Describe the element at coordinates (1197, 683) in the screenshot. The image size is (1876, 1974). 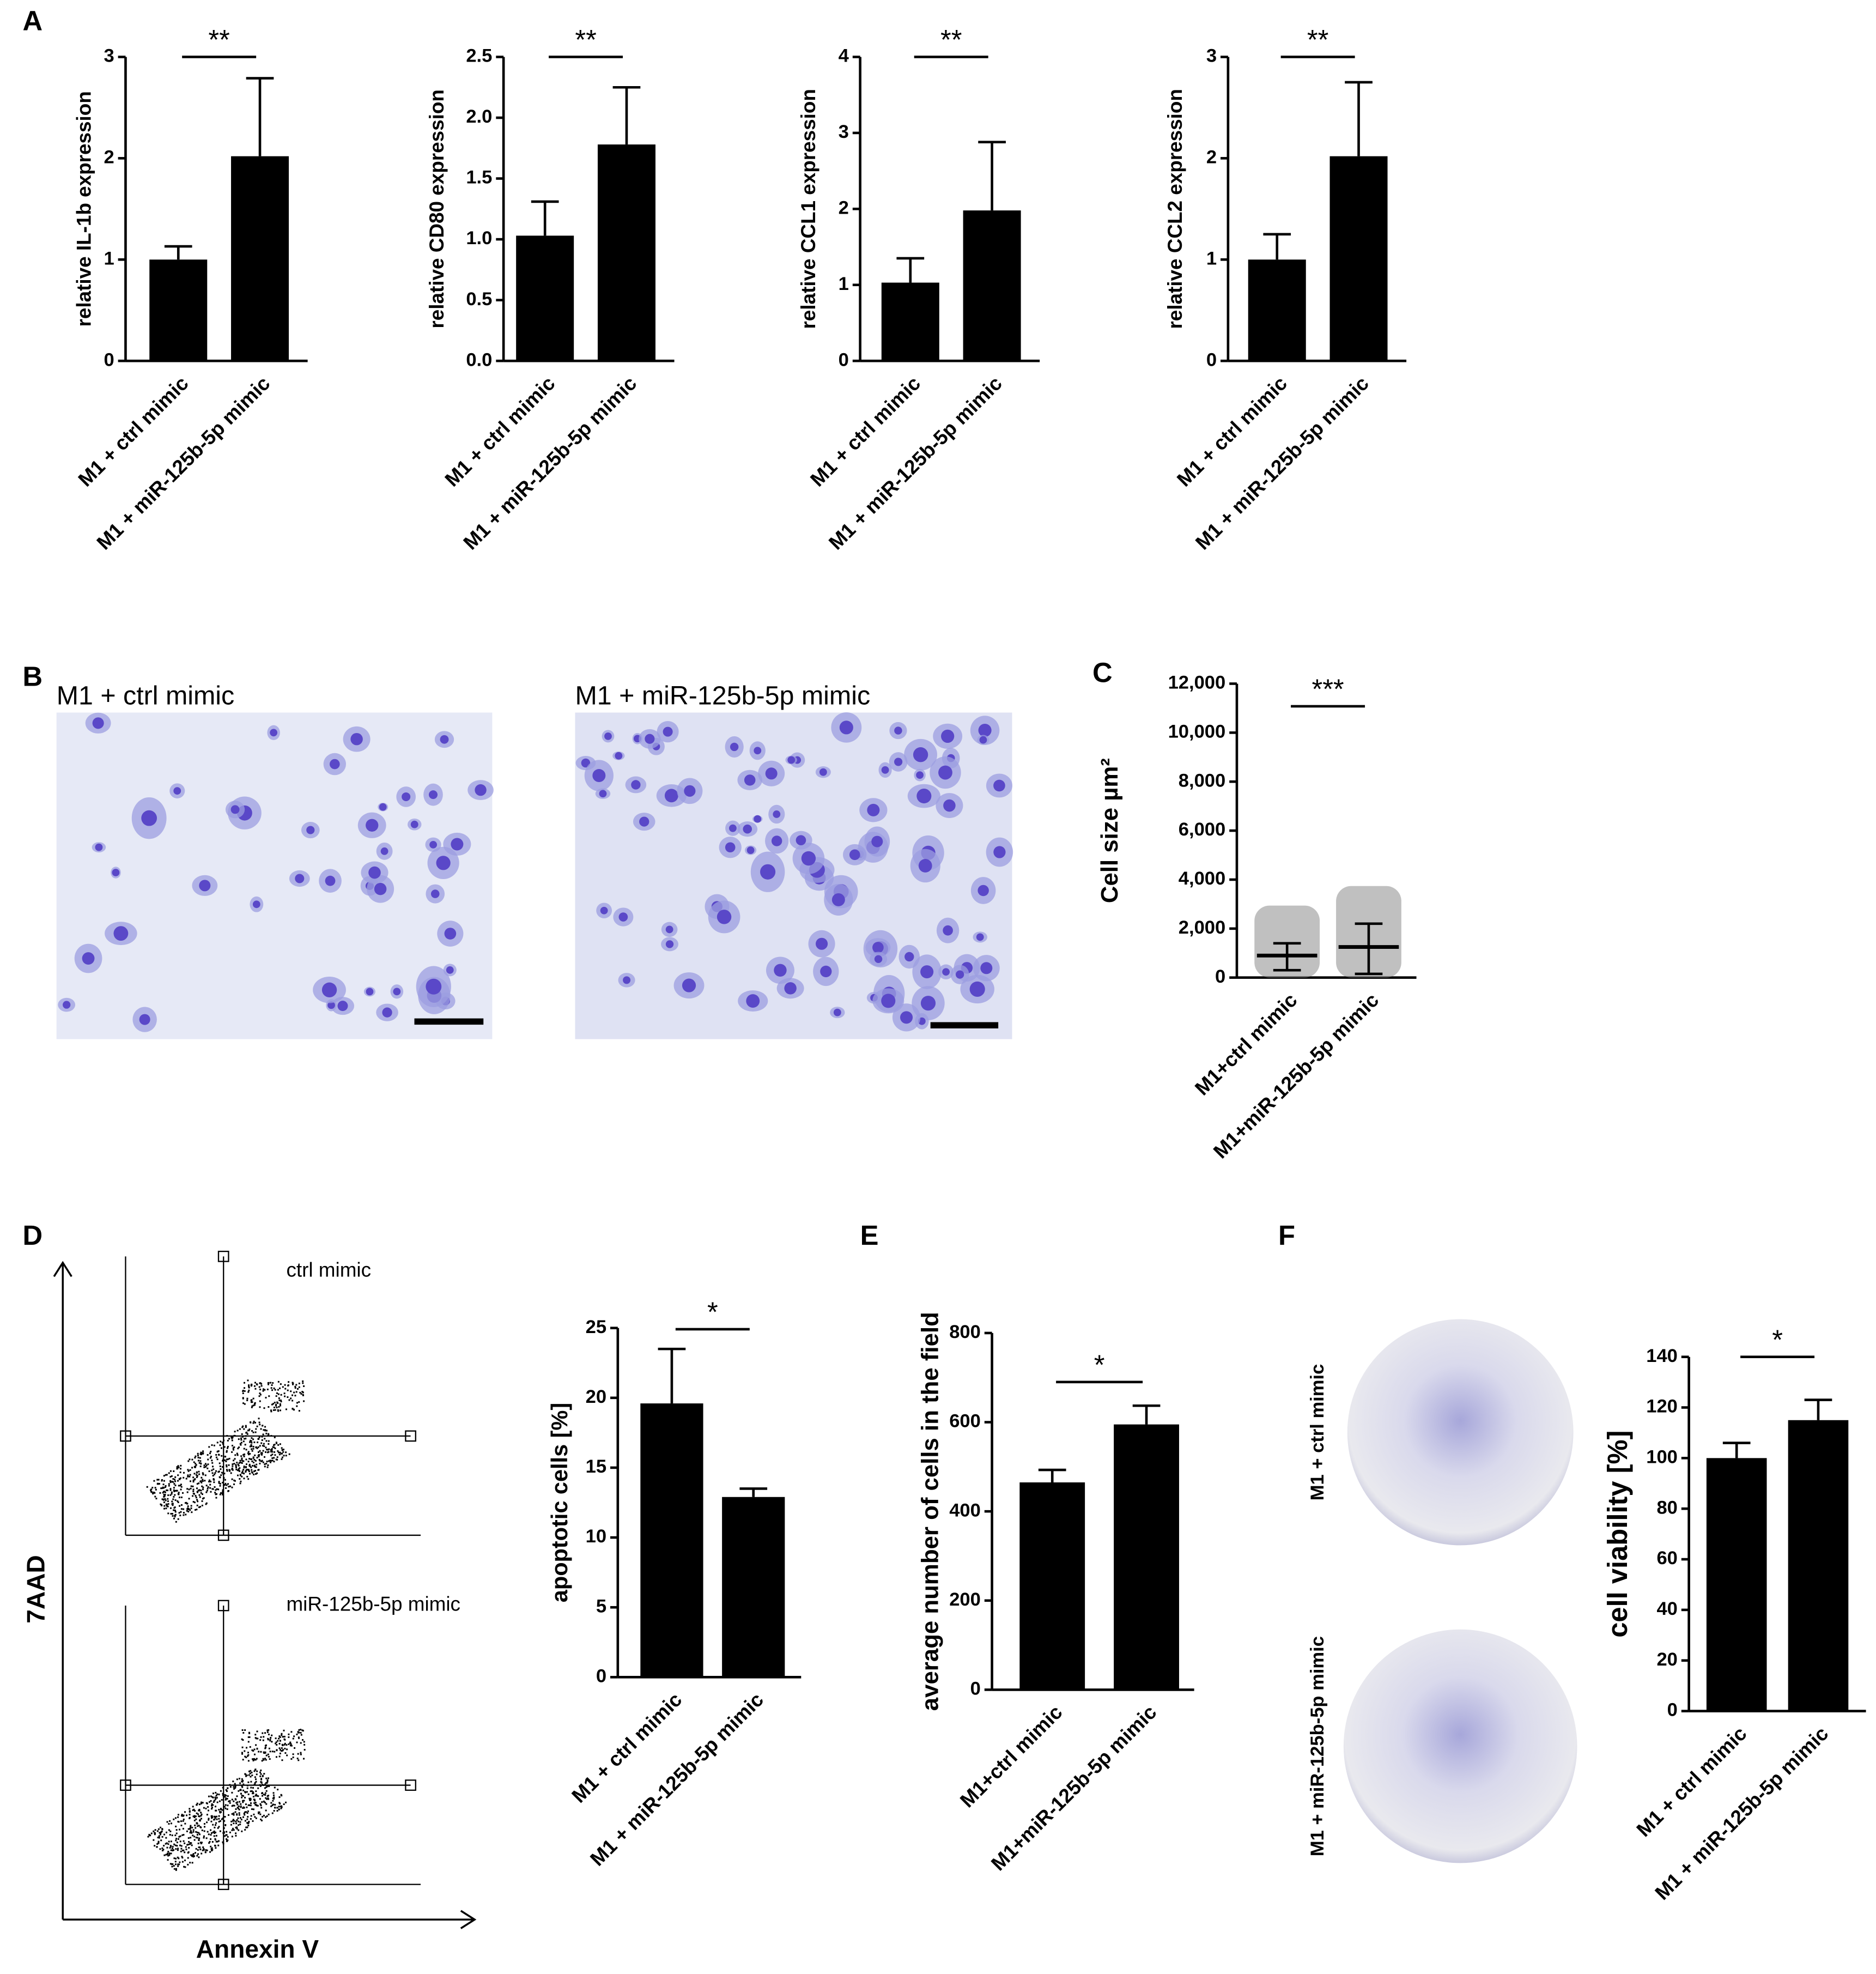
I see `y-tick-label: 12,000` at that location.